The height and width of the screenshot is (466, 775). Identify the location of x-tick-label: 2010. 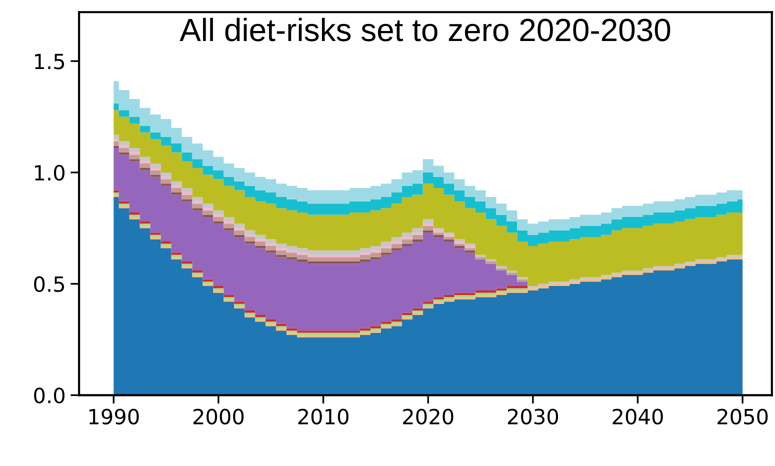
(323, 416).